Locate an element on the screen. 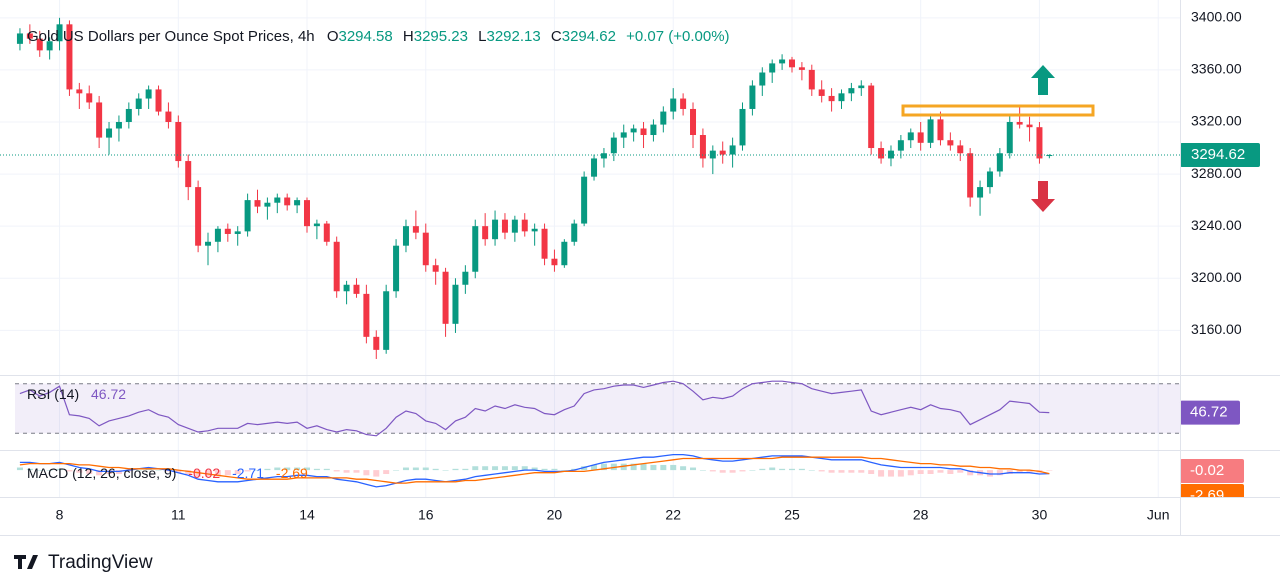 This screenshot has height=587, width=1280. macd-signal-badge-label: -2.69 is located at coordinates (1207, 495).